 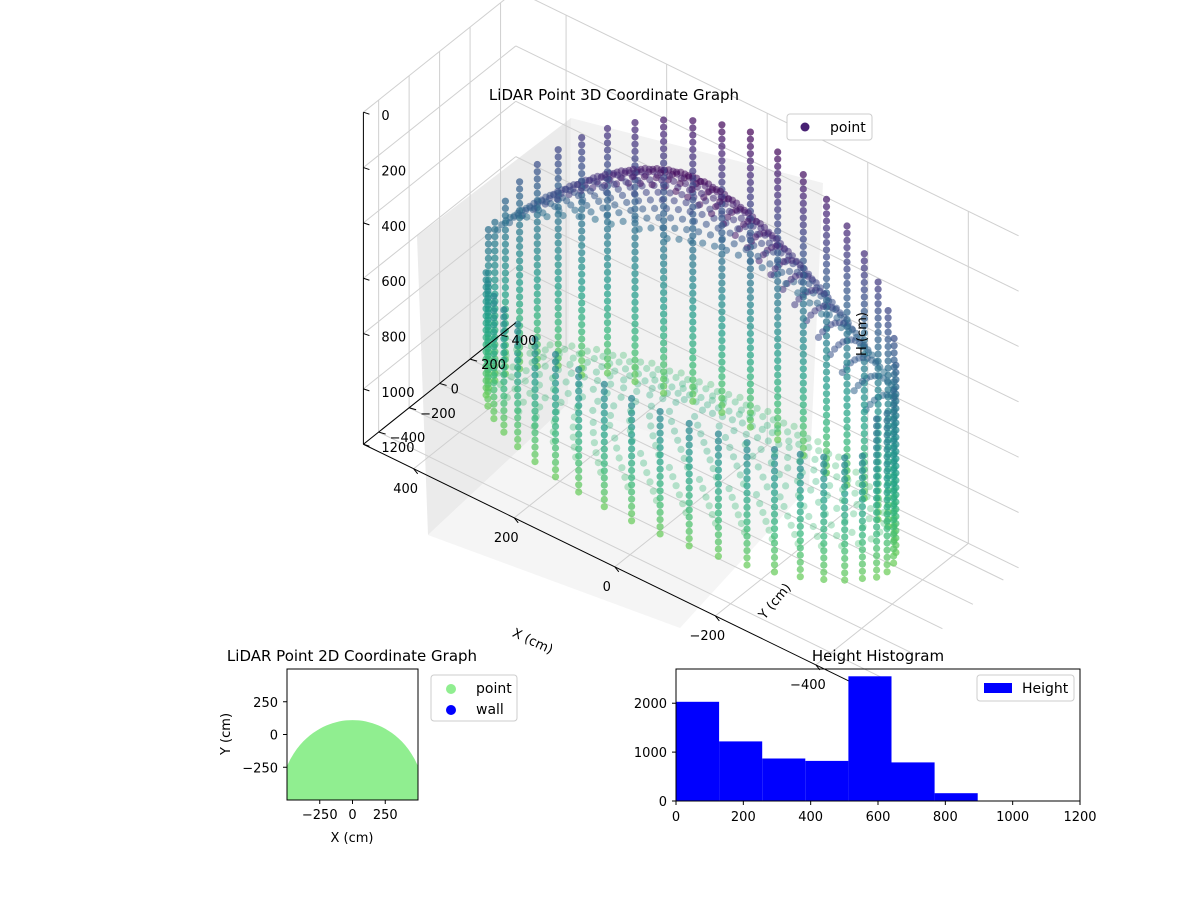 I want to click on legend-2d-marker-wall, so click(x=451, y=710).